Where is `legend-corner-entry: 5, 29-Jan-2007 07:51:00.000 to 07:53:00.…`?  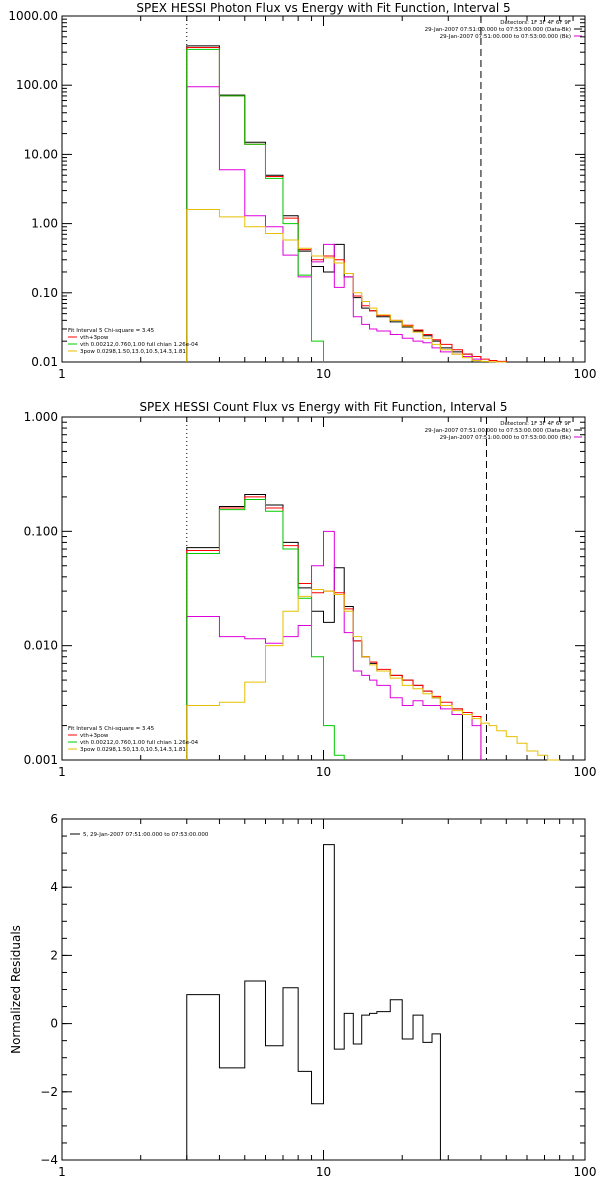
legend-corner-entry: 5, 29-Jan-2007 07:51:00.000 to 07:53:00.… is located at coordinates (146, 835).